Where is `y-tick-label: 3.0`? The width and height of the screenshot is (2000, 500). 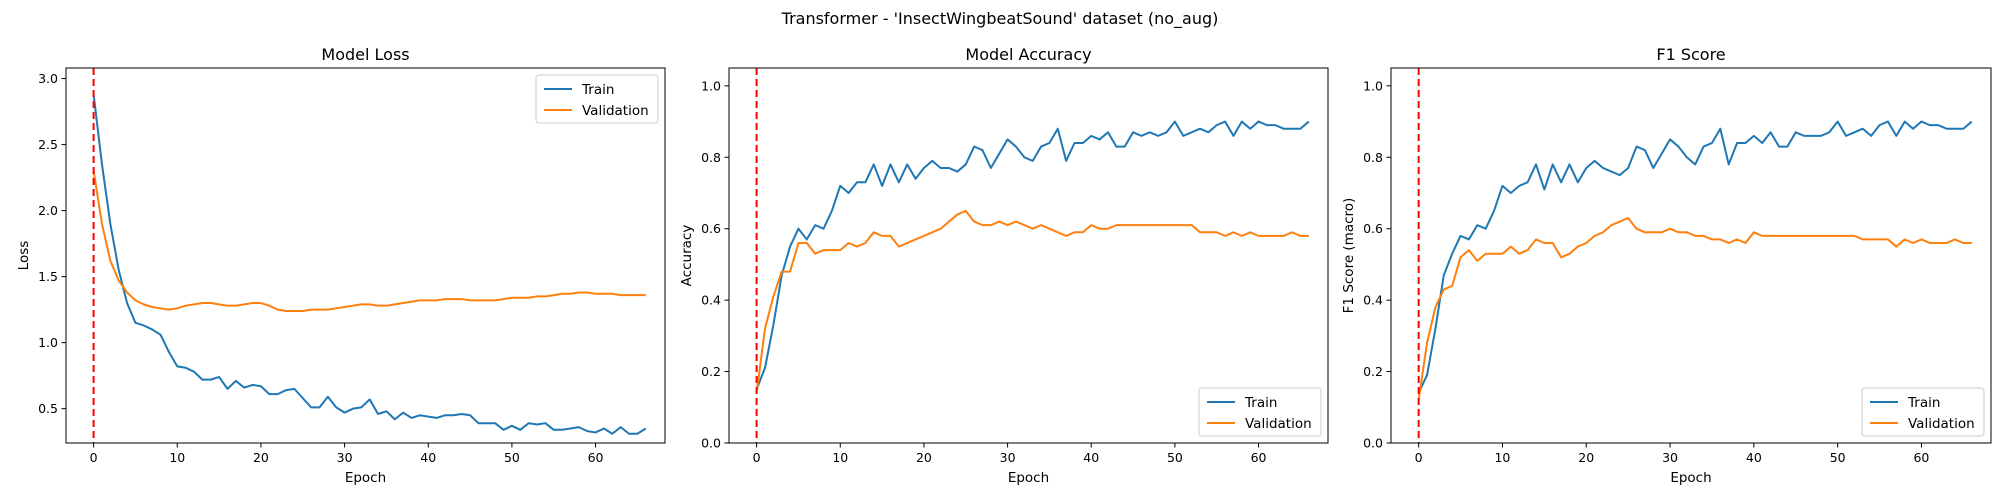 y-tick-label: 3.0 is located at coordinates (48, 78).